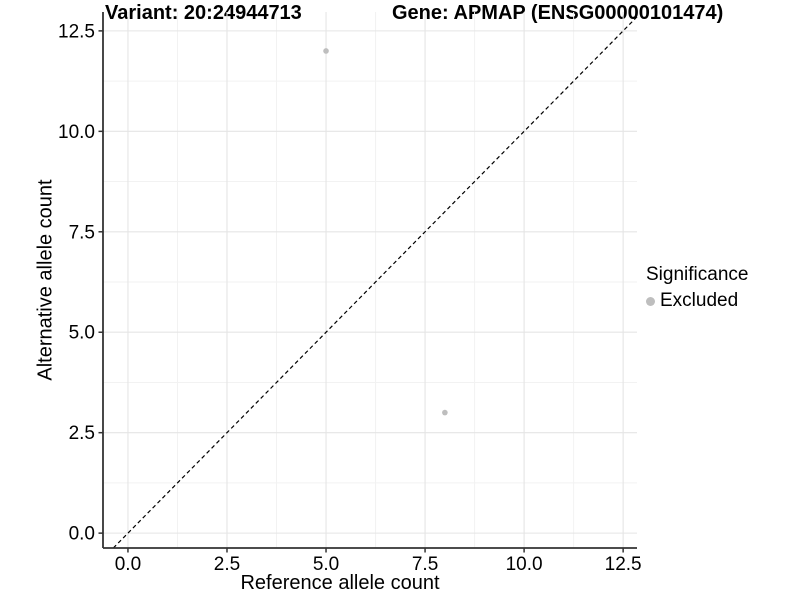 The height and width of the screenshot is (600, 800). Describe the element at coordinates (82, 433) in the screenshot. I see `y-tick-label: 2.5` at that location.